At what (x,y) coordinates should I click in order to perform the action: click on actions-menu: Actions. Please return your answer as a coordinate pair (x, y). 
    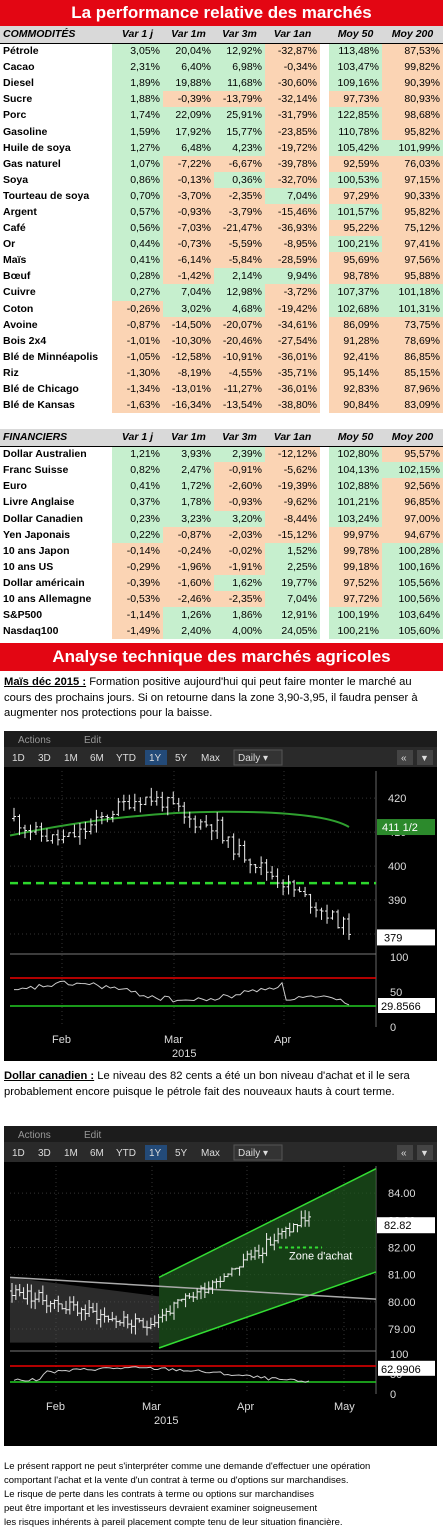
    Looking at the image, I should click on (34, 1135).